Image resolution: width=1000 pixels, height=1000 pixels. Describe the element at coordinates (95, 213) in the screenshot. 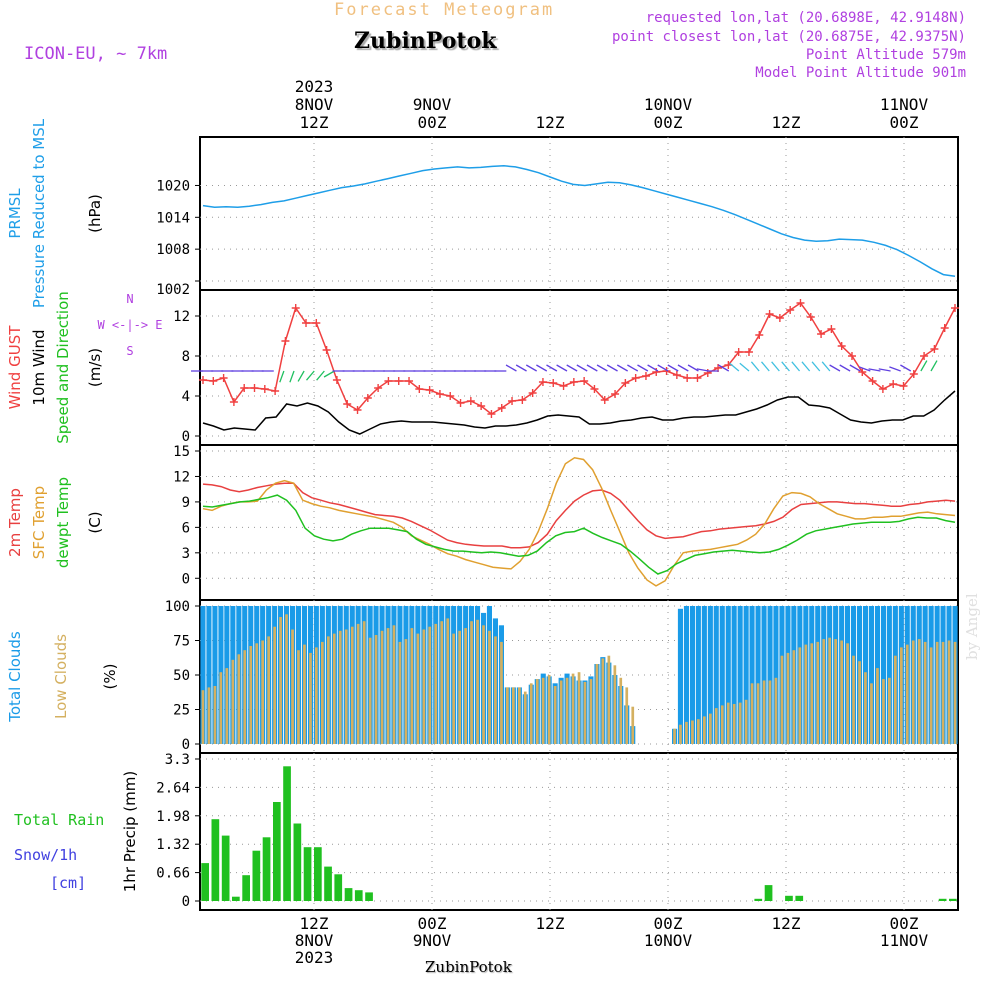

I see `axis-label: (hPa)` at that location.